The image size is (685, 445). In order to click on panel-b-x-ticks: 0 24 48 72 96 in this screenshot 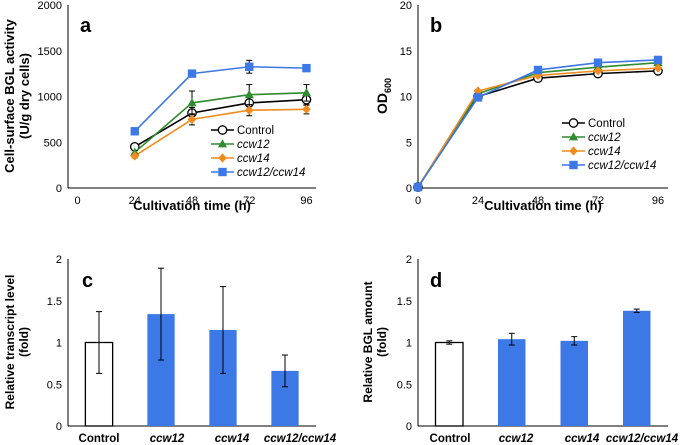, I will do `click(539, 201)`.